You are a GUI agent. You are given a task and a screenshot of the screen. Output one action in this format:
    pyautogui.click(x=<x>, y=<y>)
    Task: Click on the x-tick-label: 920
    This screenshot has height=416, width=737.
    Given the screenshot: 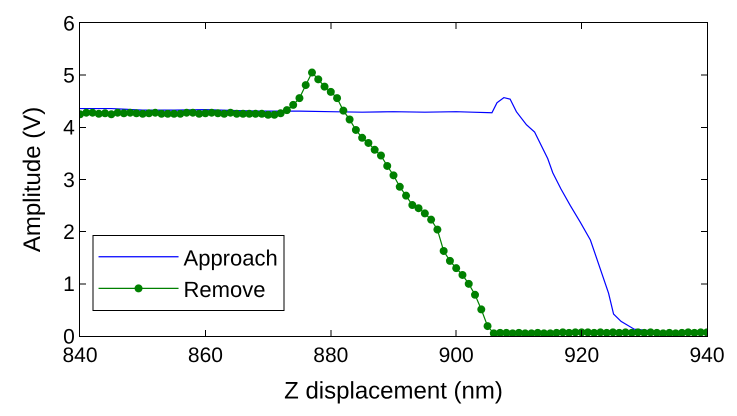 What is the action you would take?
    pyautogui.click(x=582, y=356)
    